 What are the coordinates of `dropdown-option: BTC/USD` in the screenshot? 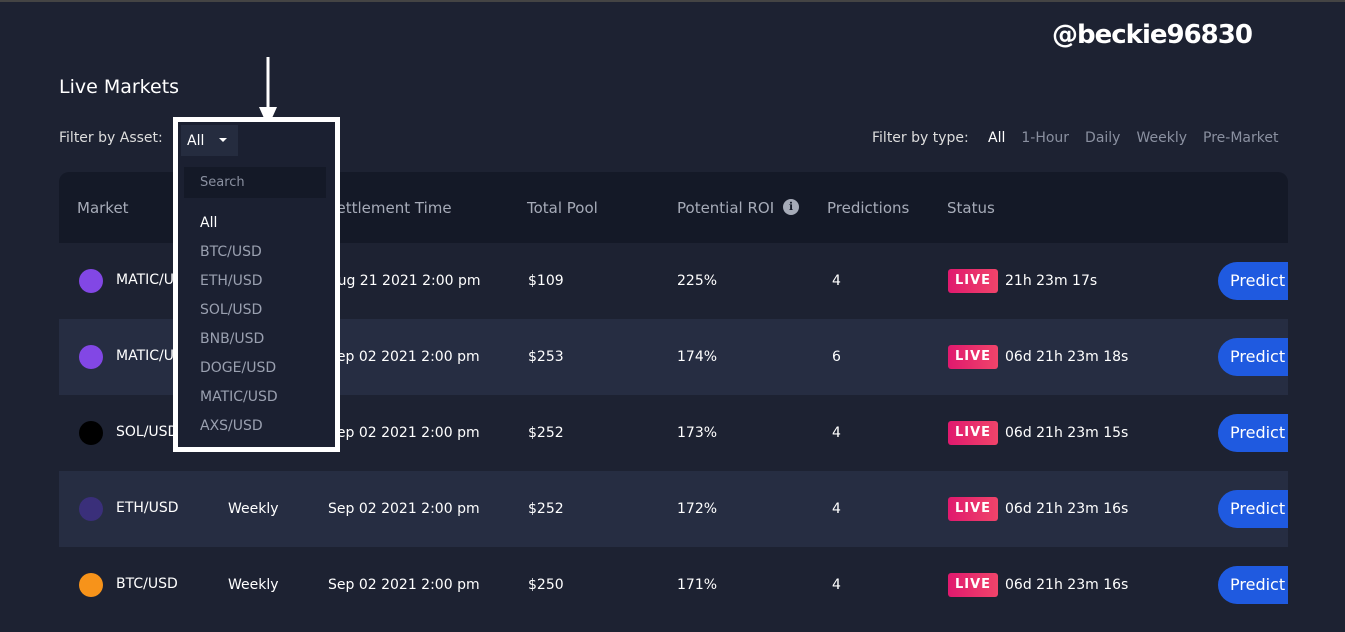 It's located at (231, 252).